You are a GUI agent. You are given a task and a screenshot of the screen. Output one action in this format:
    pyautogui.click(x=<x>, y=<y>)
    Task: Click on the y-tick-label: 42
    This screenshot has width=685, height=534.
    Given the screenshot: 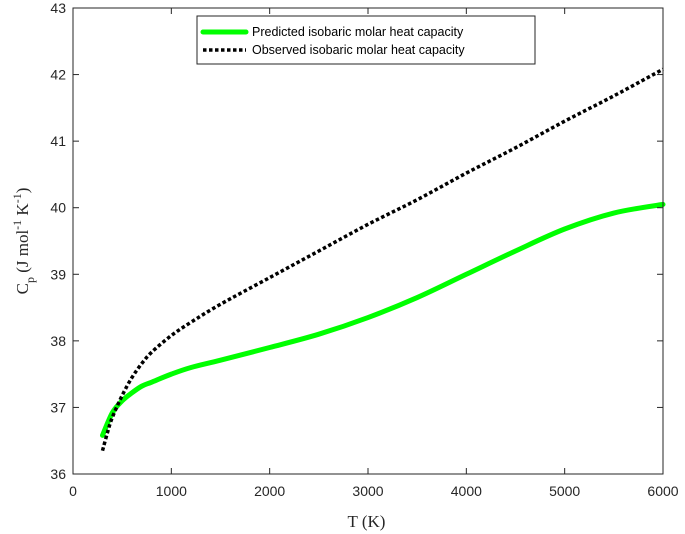 What is the action you would take?
    pyautogui.click(x=58, y=75)
    